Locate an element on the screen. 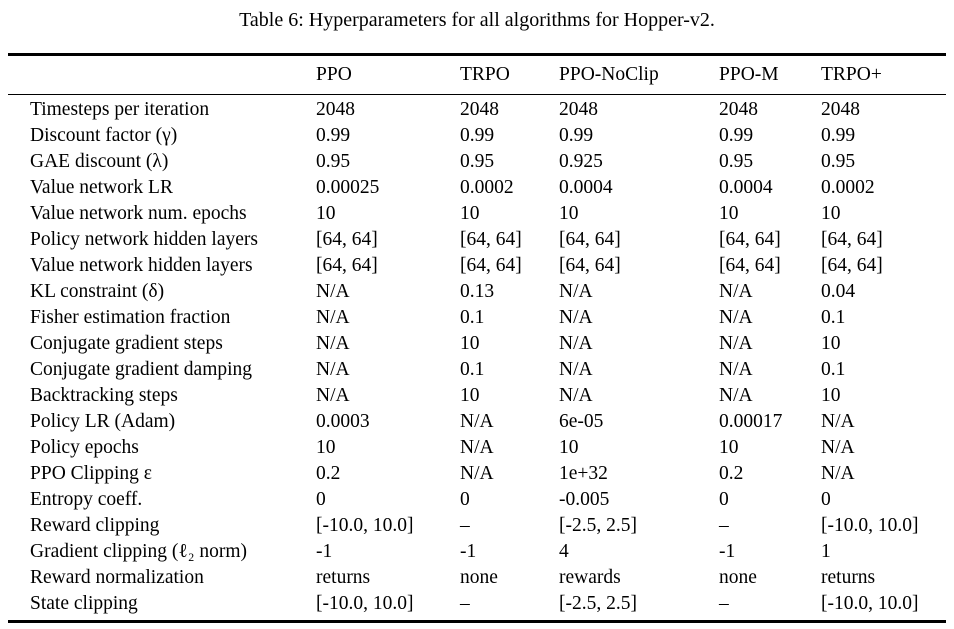 This screenshot has width=954, height=629. column-header: PPO-NoClip is located at coordinates (639, 74).